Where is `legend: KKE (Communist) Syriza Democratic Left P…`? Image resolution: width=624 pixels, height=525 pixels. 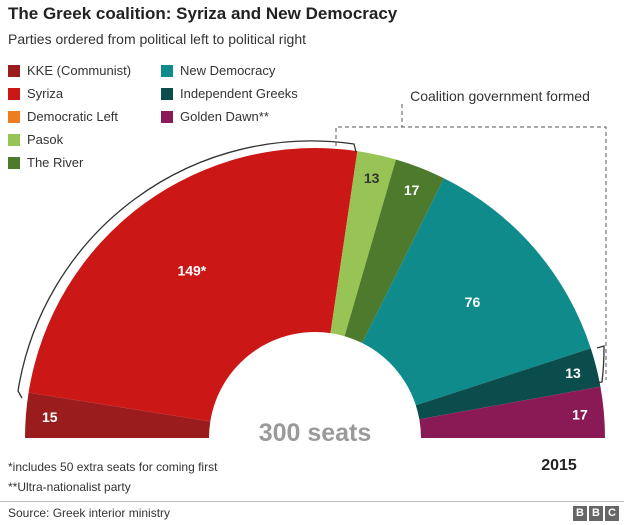 legend: KKE (Communist) Syriza Democratic Left P… is located at coordinates (168, 118).